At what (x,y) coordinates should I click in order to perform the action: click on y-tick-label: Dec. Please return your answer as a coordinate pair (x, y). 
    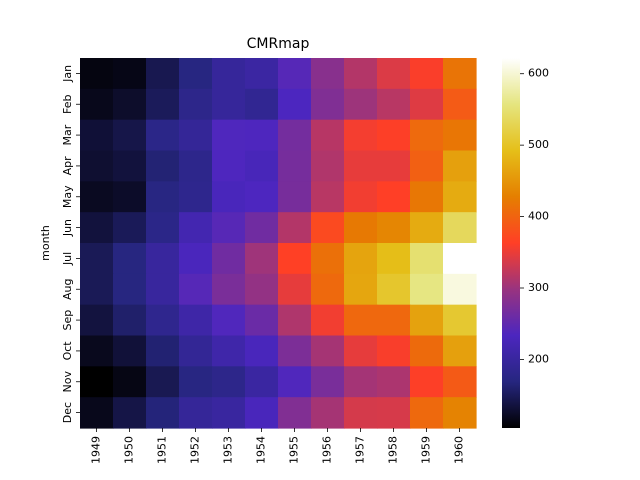
    Looking at the image, I should click on (67, 412).